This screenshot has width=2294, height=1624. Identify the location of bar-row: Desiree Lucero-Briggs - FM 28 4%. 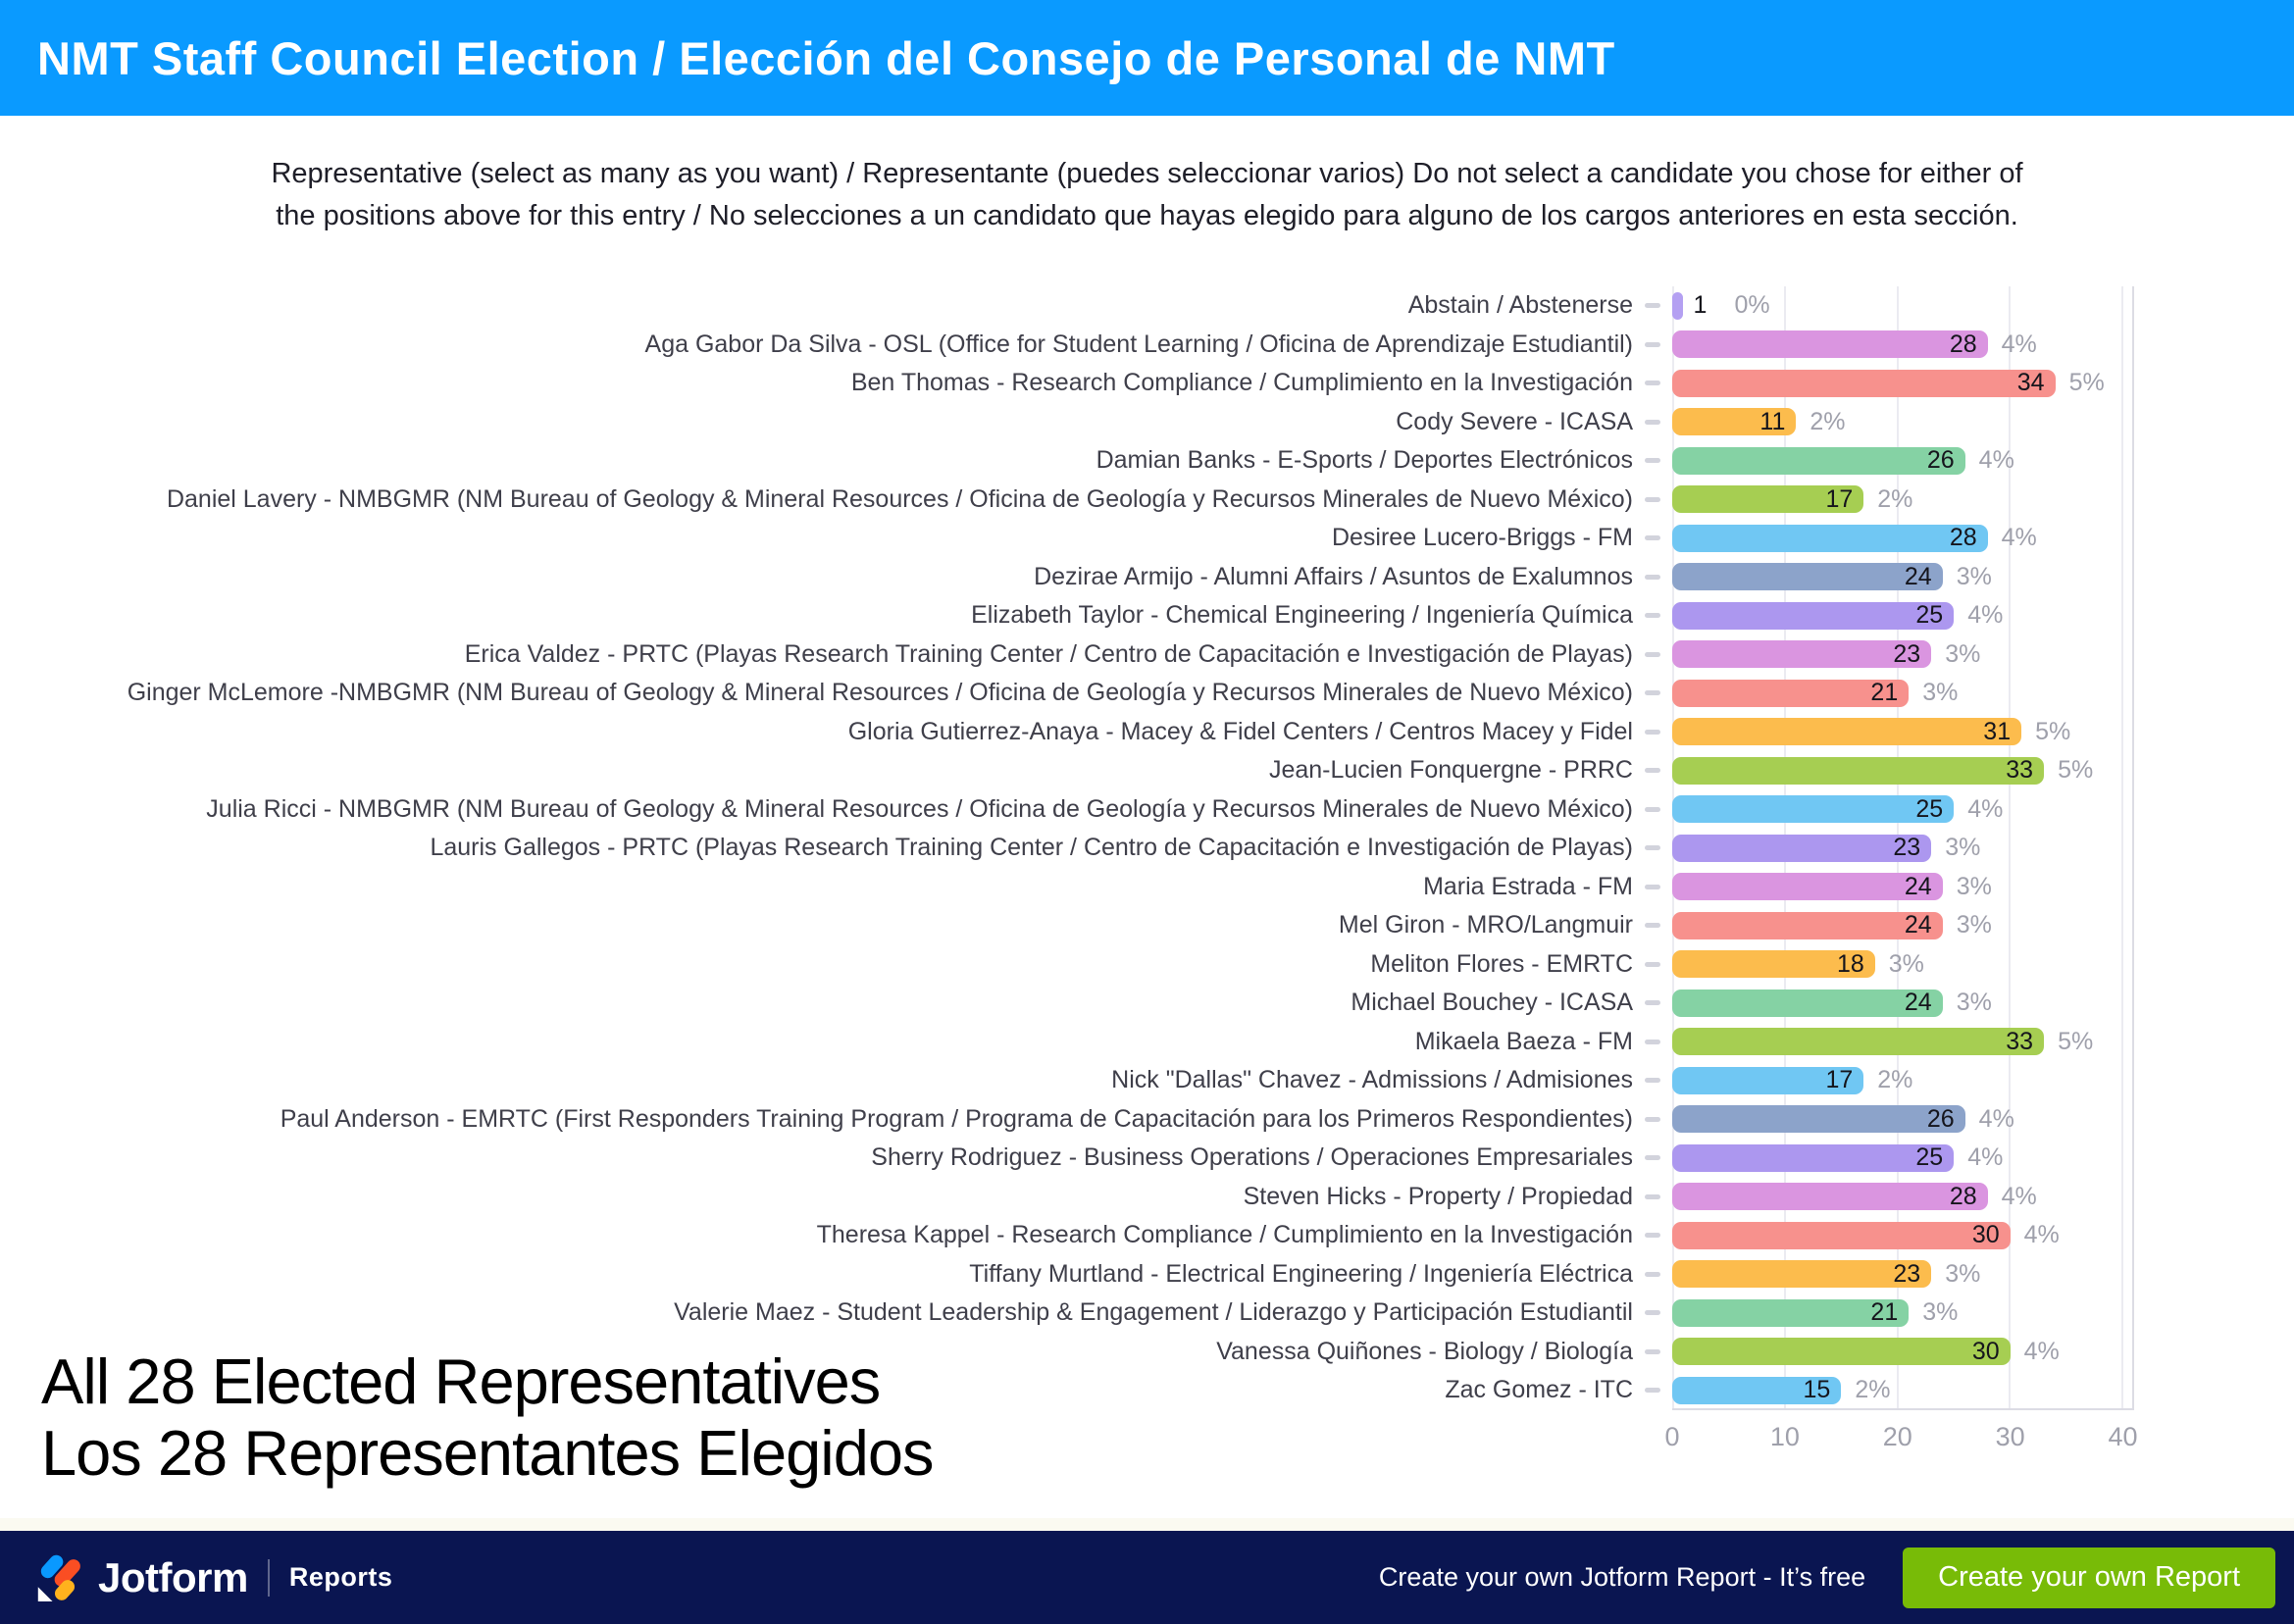
(1147, 538).